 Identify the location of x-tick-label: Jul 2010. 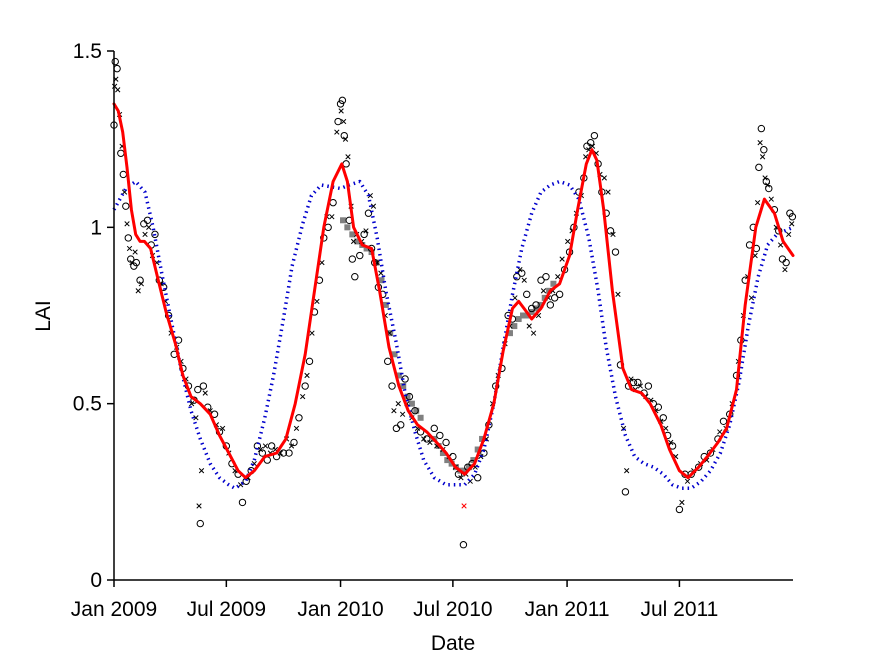
(452, 609).